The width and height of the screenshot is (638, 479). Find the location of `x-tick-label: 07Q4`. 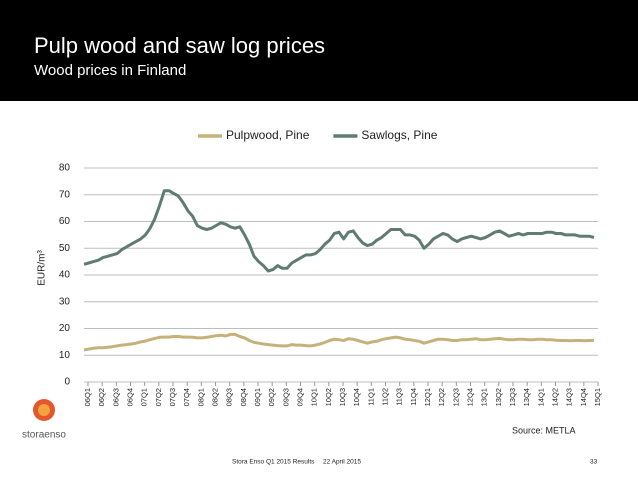

x-tick-label: 07Q4 is located at coordinates (186, 397).